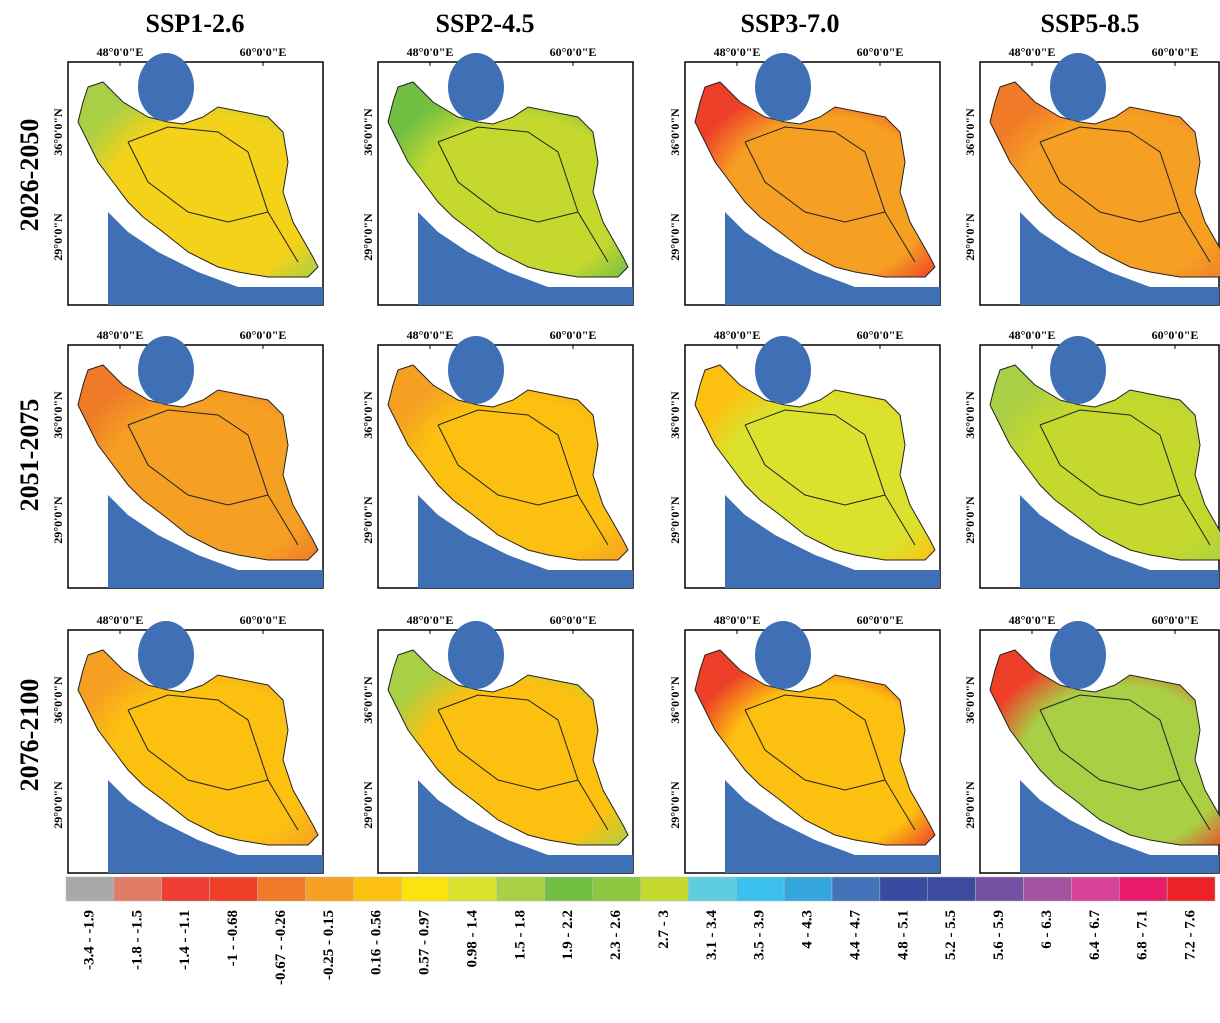  I want to click on legend-label: 3.1 - 3.4, so click(712, 935).